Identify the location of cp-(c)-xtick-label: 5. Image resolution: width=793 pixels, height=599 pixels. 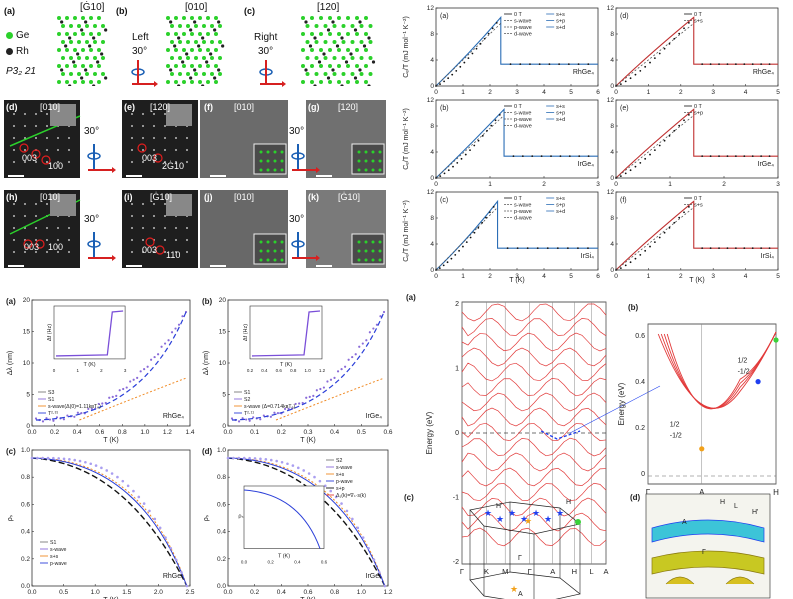
(571, 276).